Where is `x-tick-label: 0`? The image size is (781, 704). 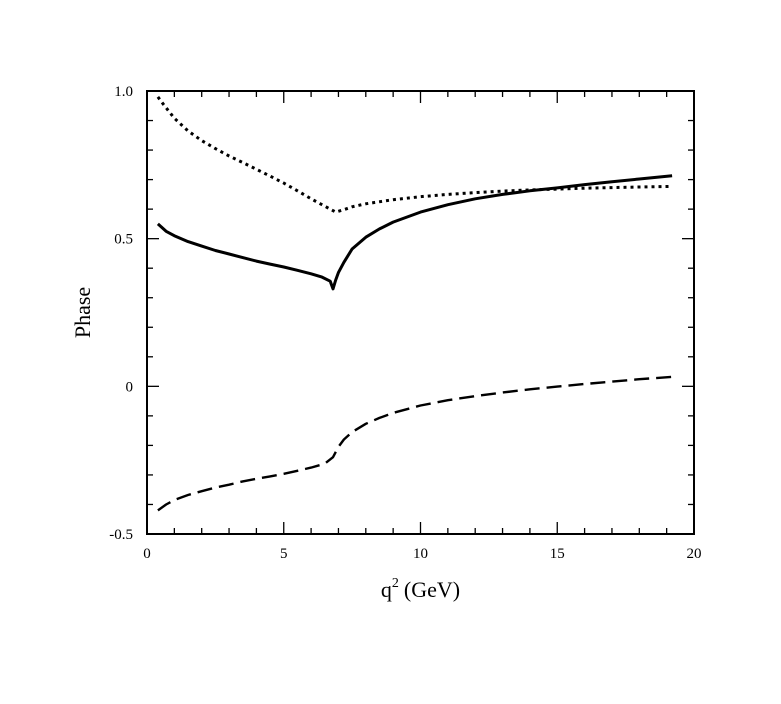
x-tick-label: 0 is located at coordinates (147, 554).